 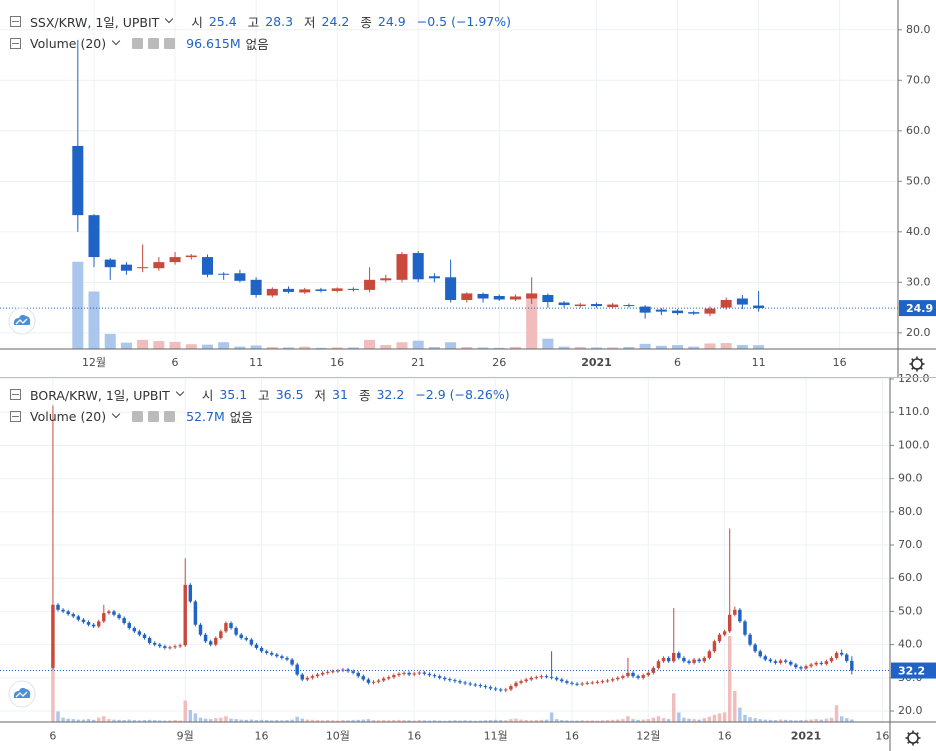 I want to click on cloud-wave, so click(x=21, y=694).